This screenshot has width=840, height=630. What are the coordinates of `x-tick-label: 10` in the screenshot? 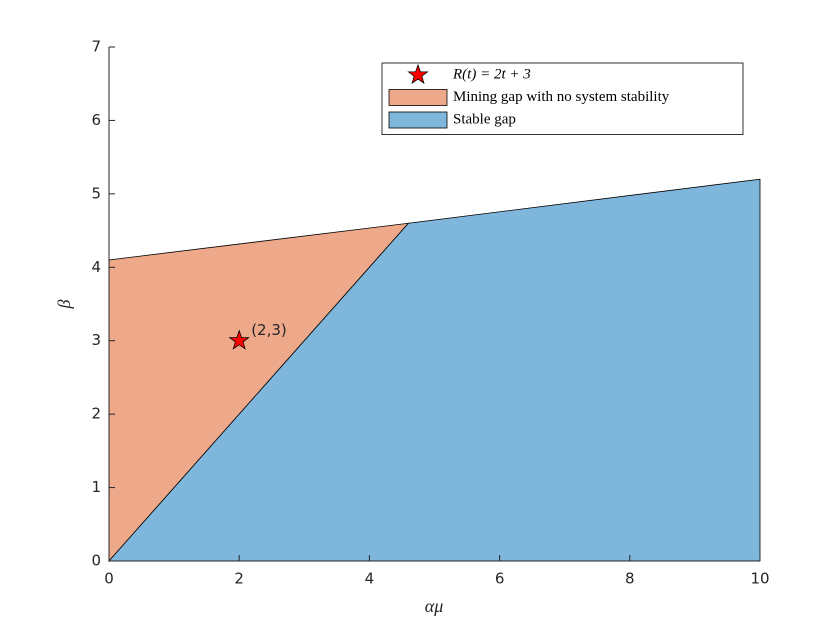 It's located at (759, 579).